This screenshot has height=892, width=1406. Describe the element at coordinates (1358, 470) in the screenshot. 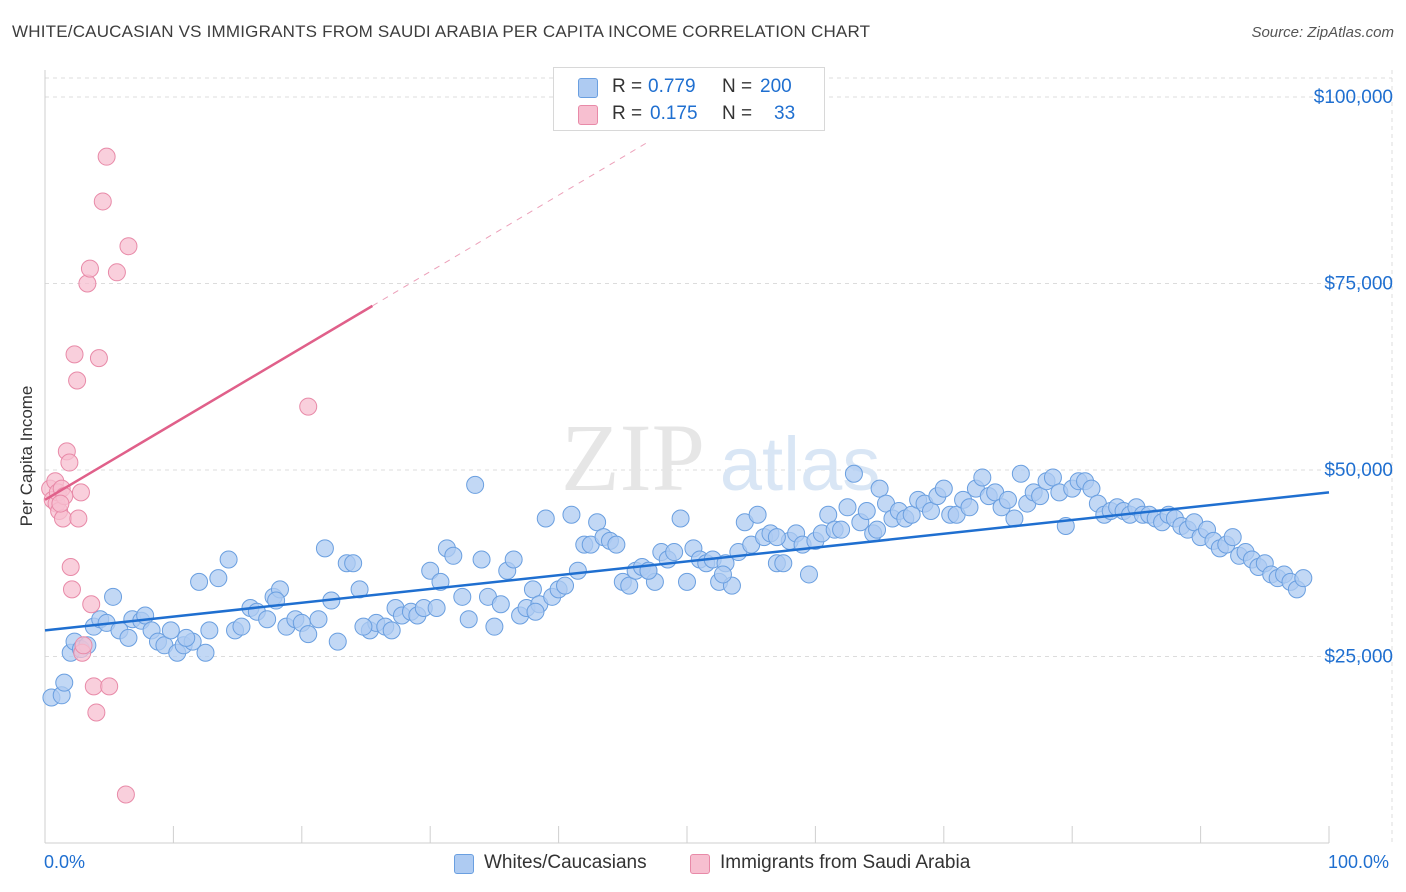

I see `y-tick-label: $50,000` at that location.